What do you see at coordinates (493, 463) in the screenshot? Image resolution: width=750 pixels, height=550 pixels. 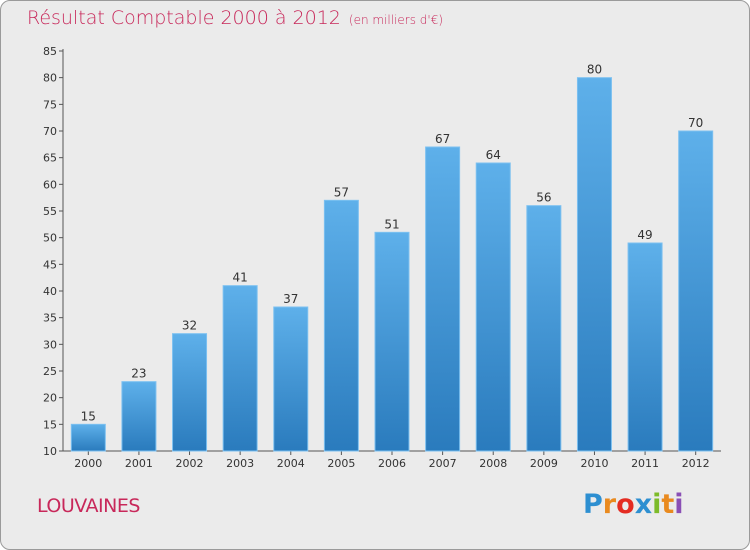 I see `x-tick-label: 2008` at bounding box center [493, 463].